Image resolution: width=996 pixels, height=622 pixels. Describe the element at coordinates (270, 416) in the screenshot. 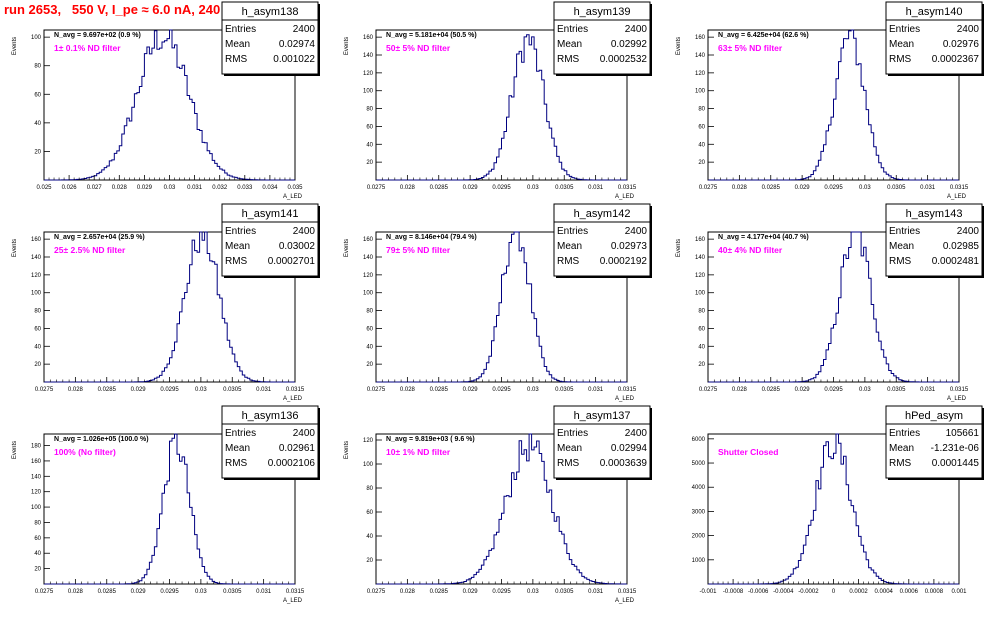

I see `histogram-title: h_asym136` at that location.